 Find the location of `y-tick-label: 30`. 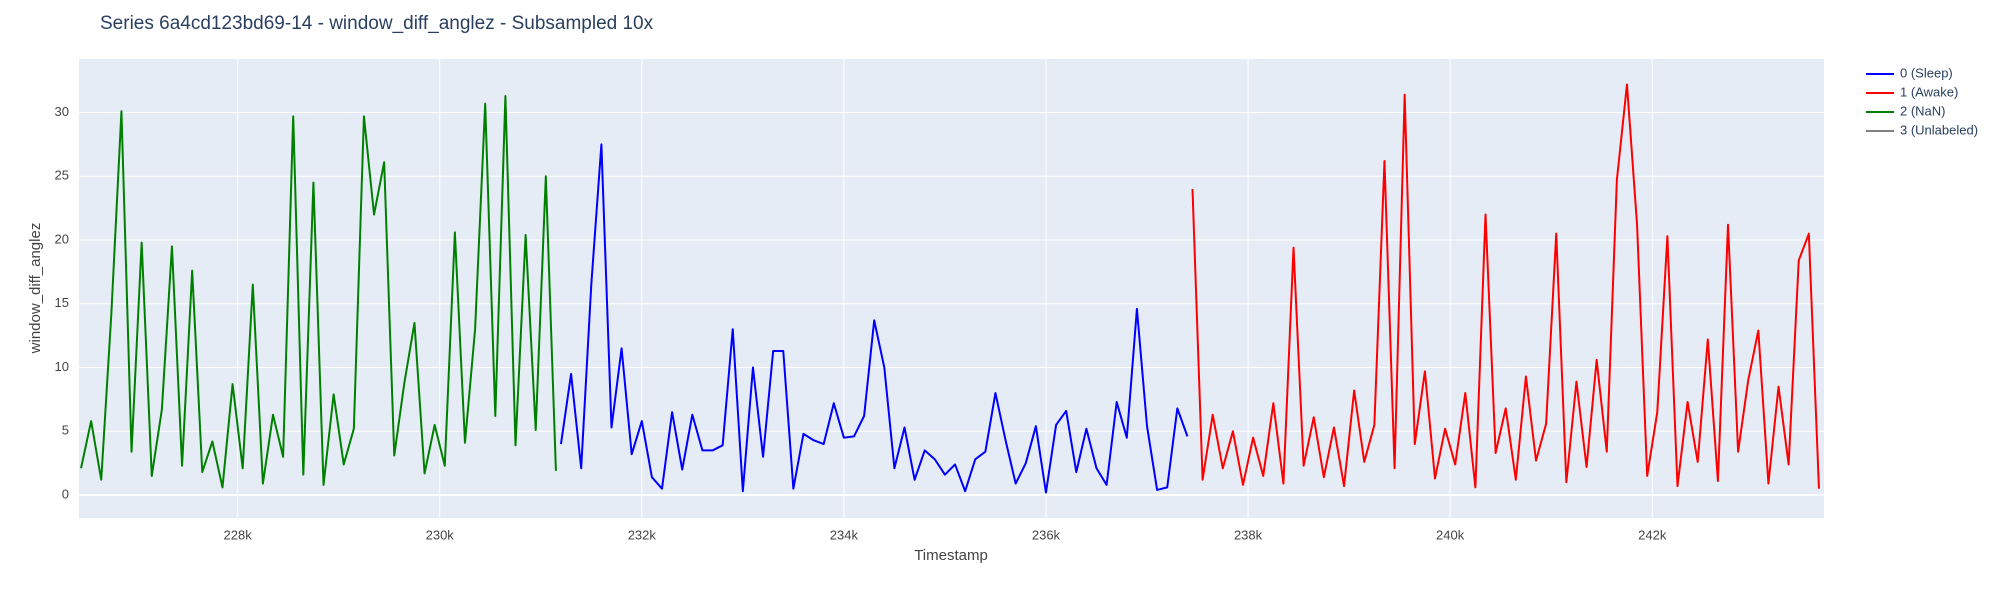

y-tick-label: 30 is located at coordinates (62, 111).